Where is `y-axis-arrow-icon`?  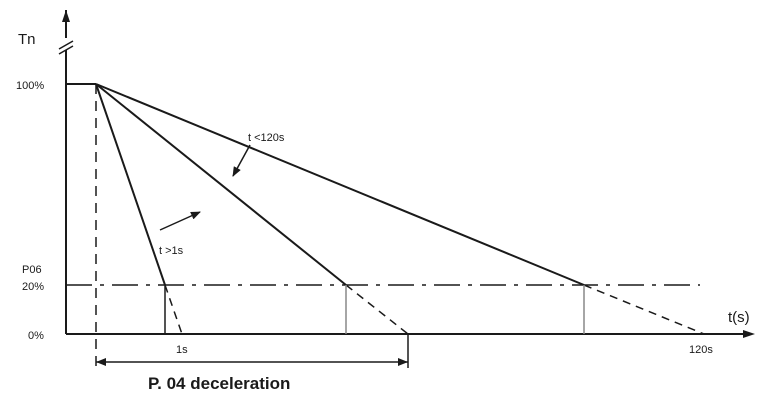
y-axis-arrow-icon is located at coordinates (66, 16).